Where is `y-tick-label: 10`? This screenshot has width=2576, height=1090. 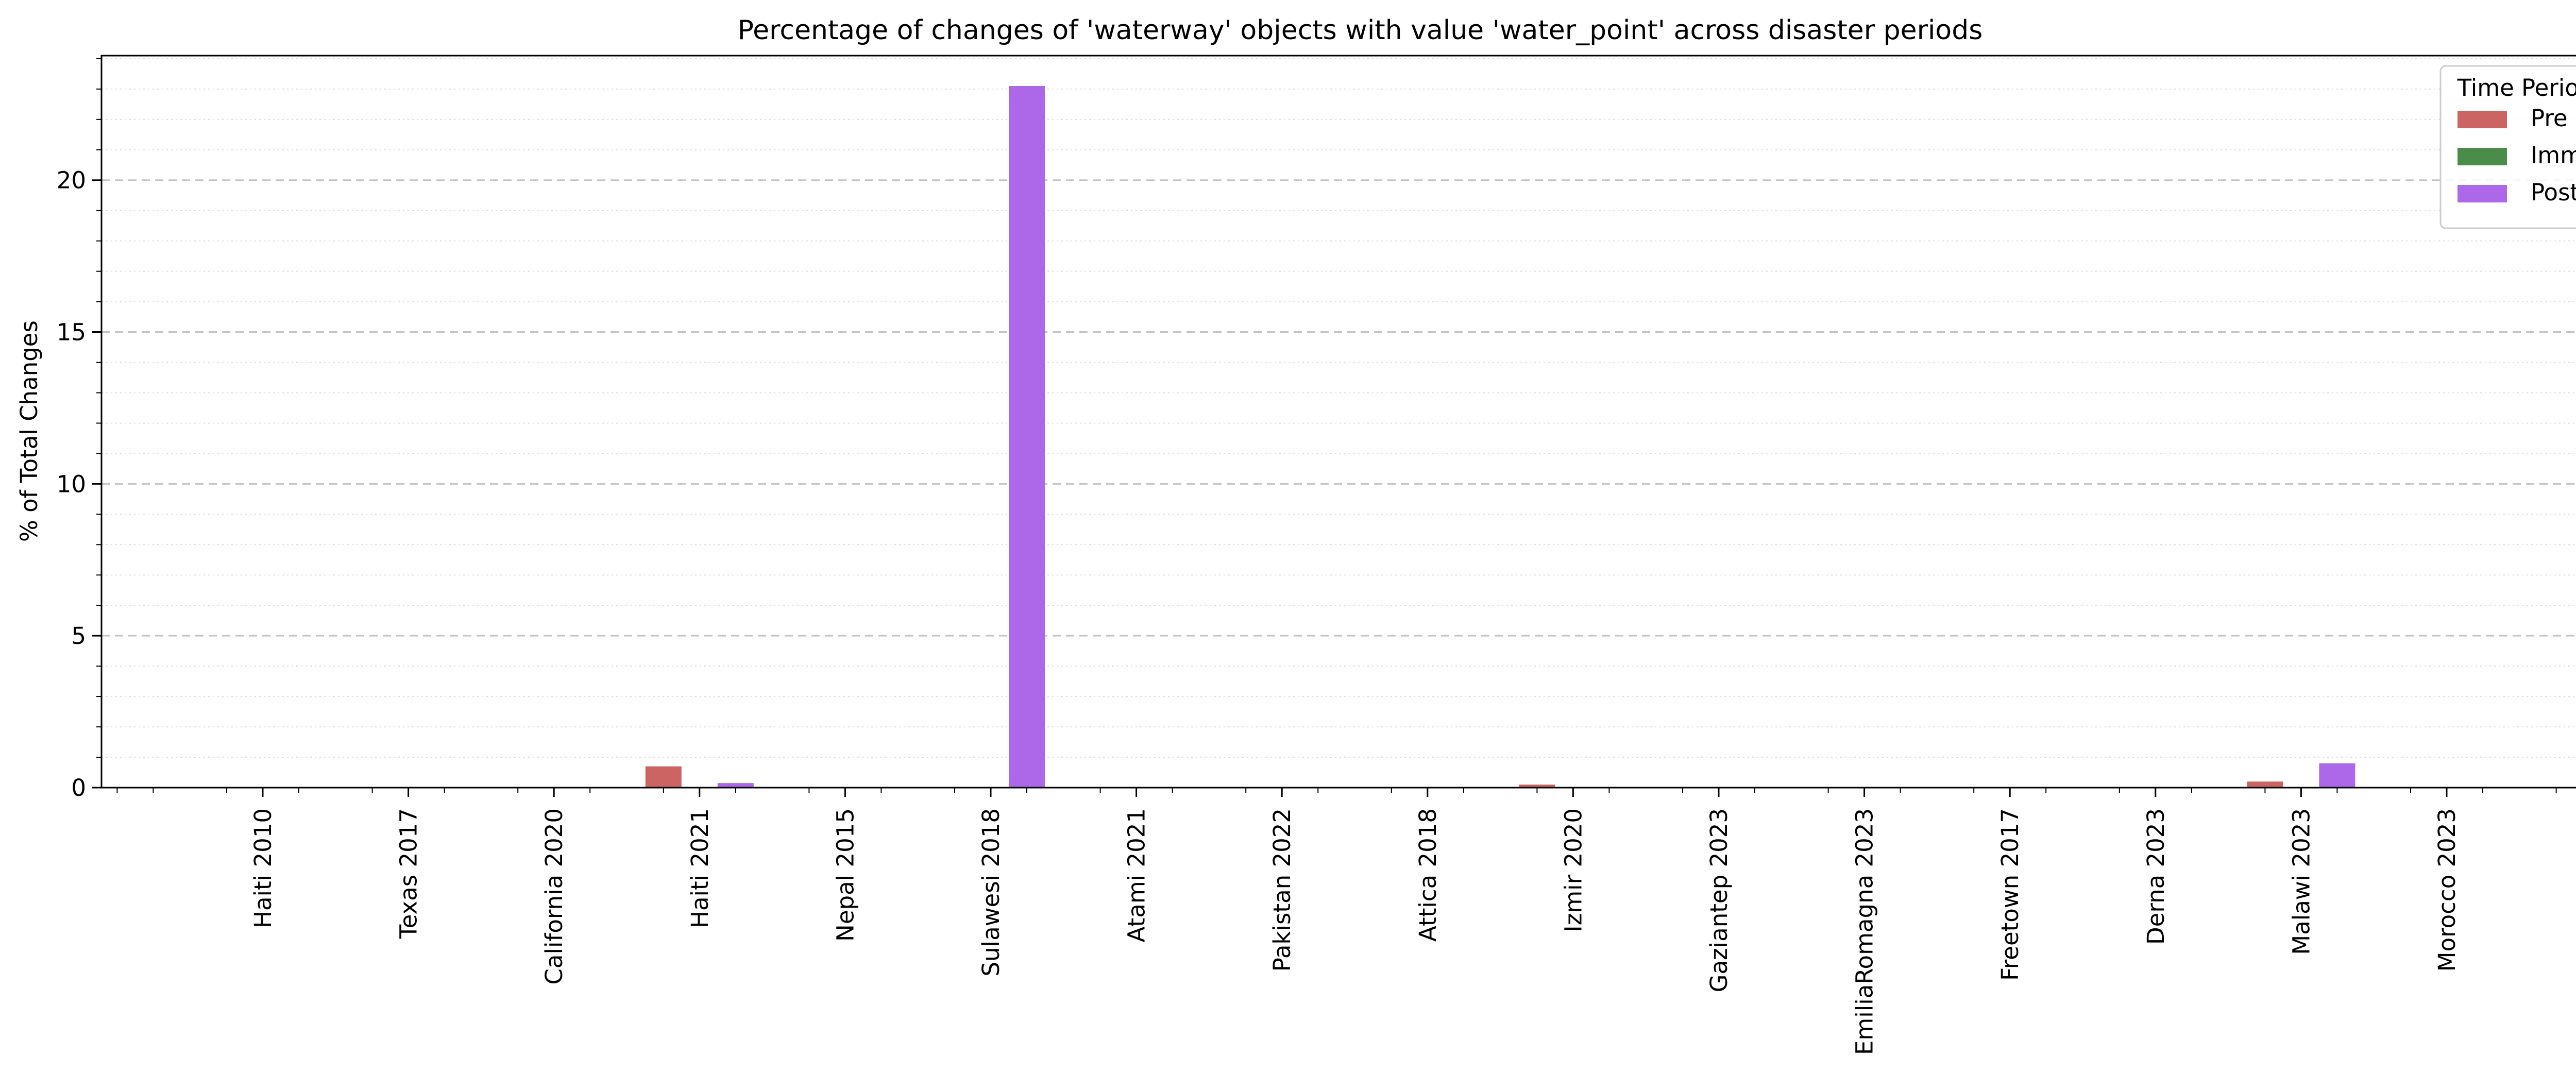
y-tick-label: 10 is located at coordinates (71, 484).